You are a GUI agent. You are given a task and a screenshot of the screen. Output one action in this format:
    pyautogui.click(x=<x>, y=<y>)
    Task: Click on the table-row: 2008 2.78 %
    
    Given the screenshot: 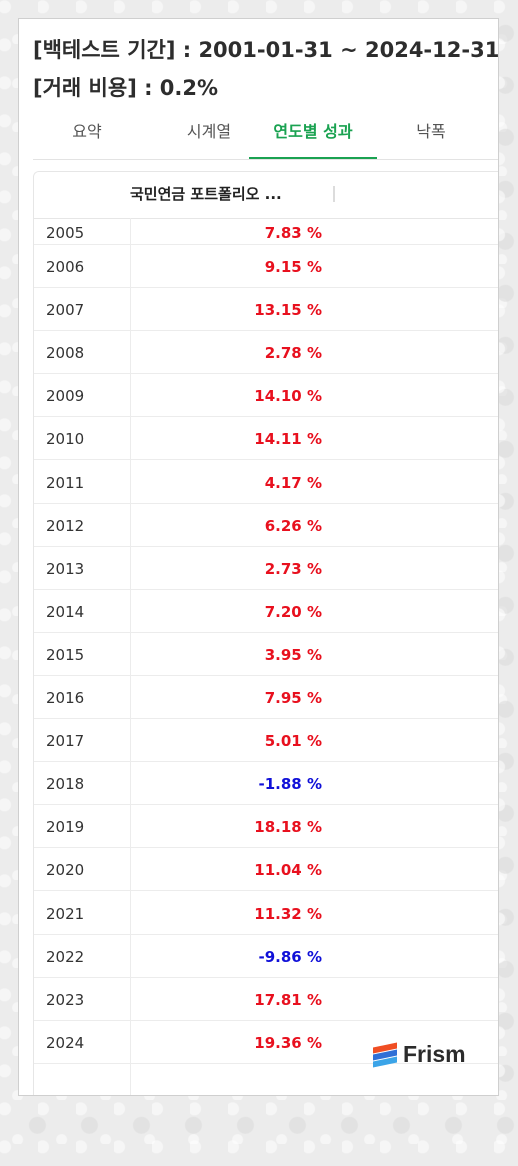 What is the action you would take?
    pyautogui.click(x=266, y=353)
    